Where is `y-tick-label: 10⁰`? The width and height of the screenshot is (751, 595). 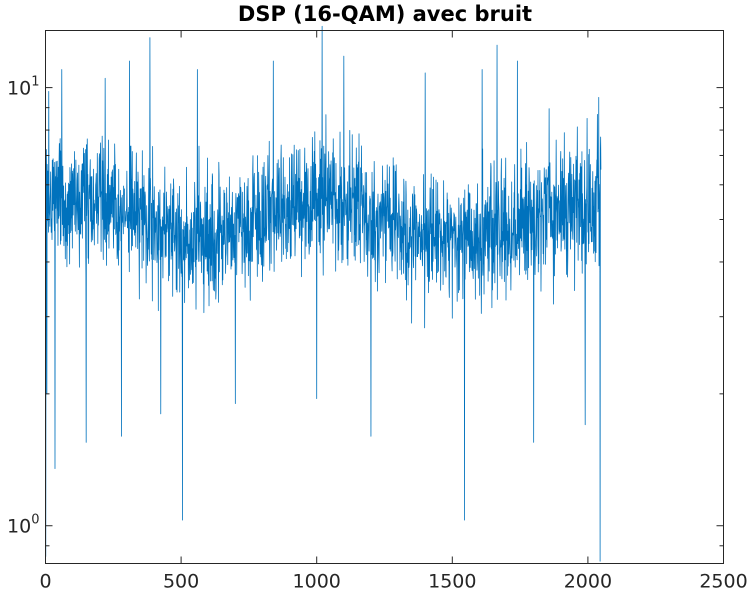 y-tick-label: 10⁰ is located at coordinates (23, 525).